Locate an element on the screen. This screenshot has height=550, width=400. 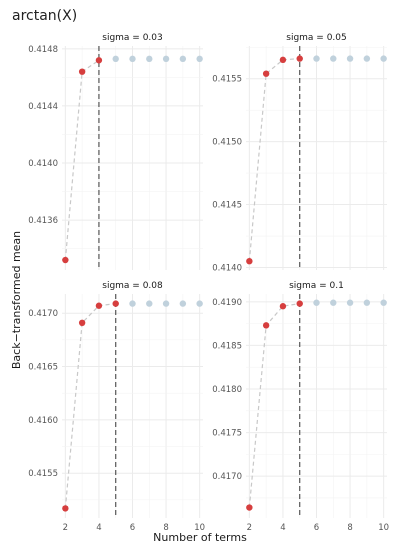
chart-title: arctan(X) is located at coordinates (44, 16).